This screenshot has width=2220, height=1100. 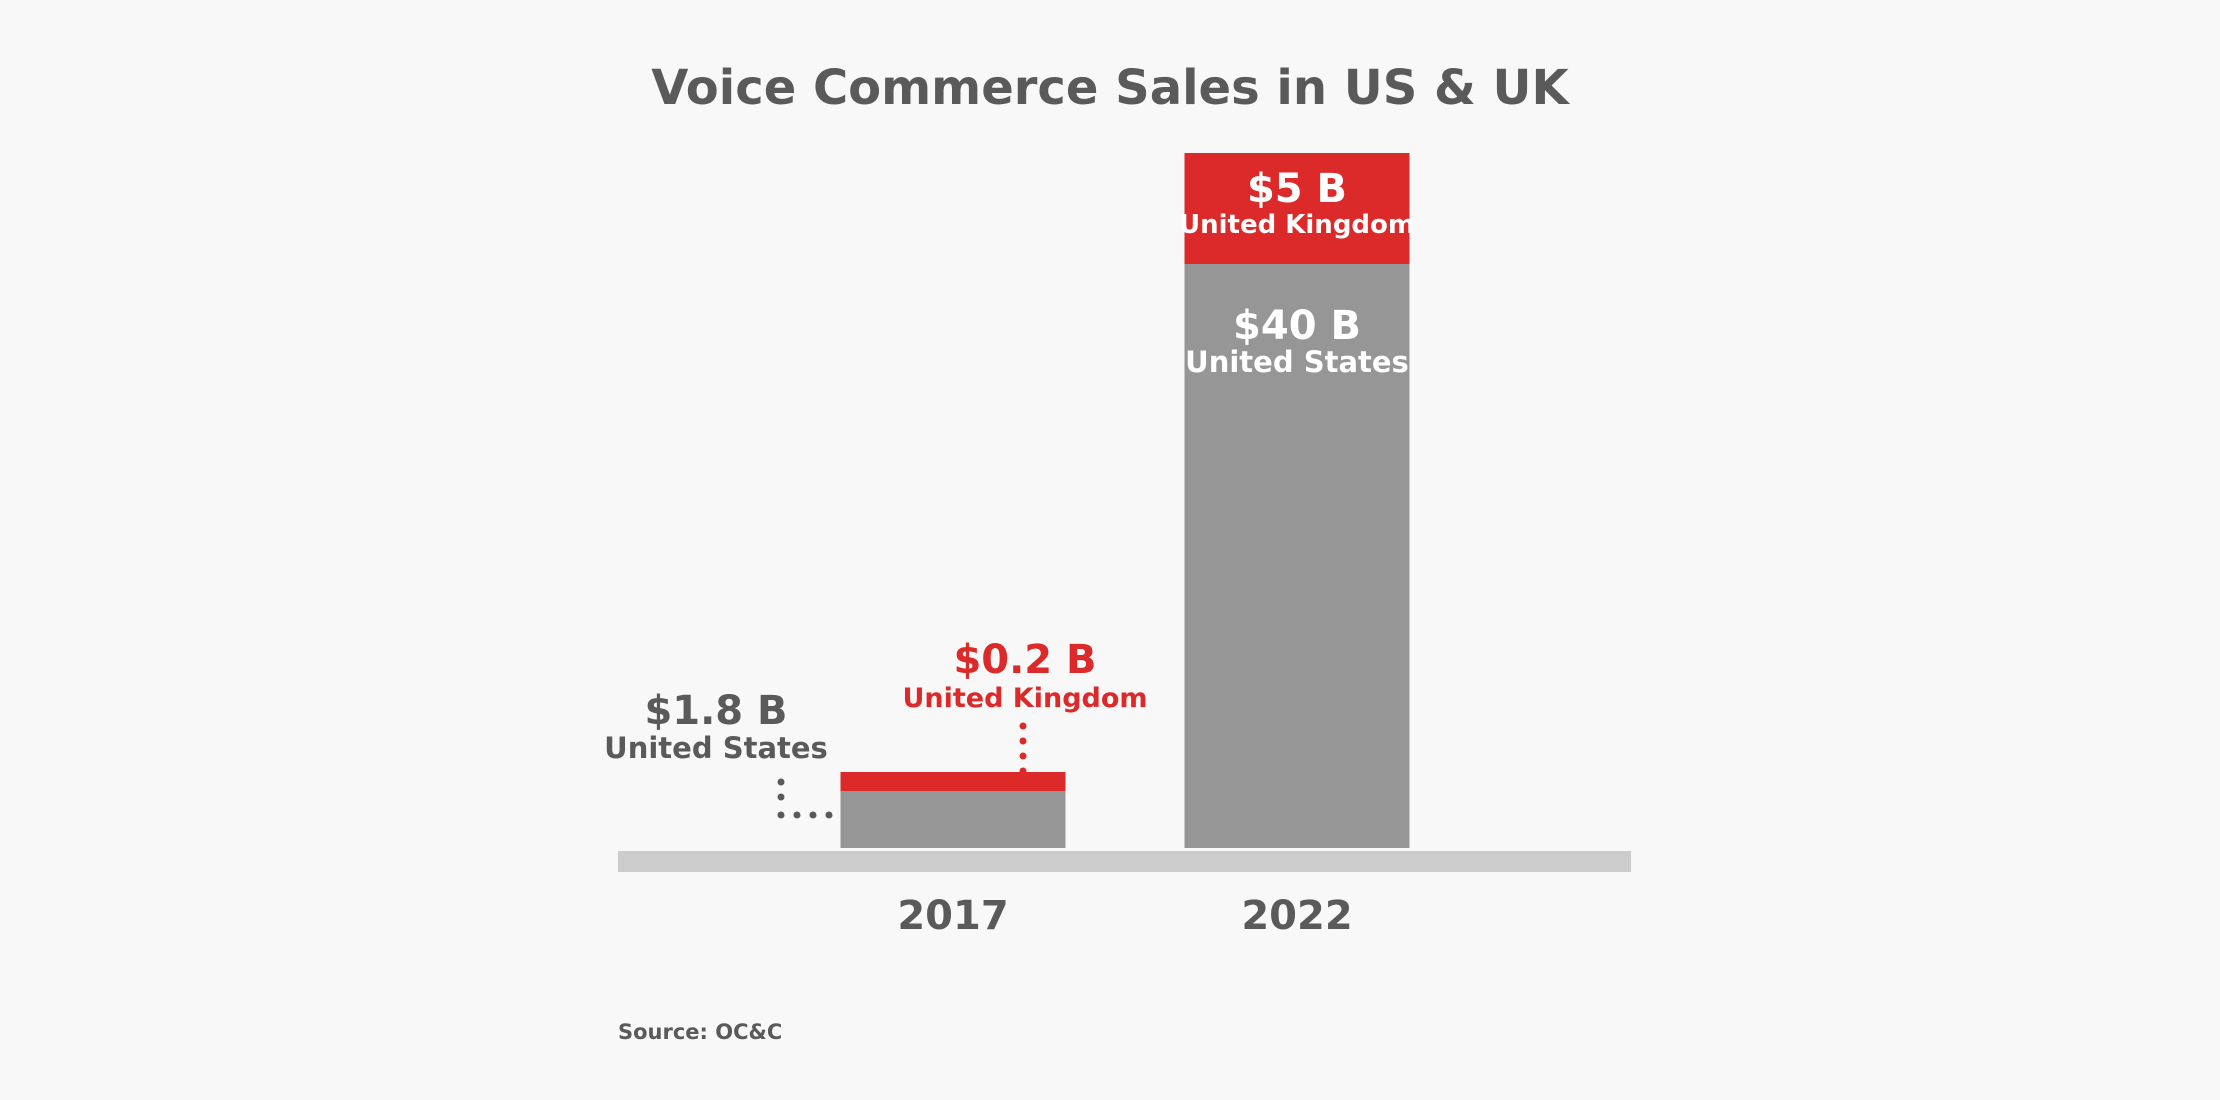 I want to click on data-label-uk-value-2017: $0.2 B, so click(x=1024, y=660).